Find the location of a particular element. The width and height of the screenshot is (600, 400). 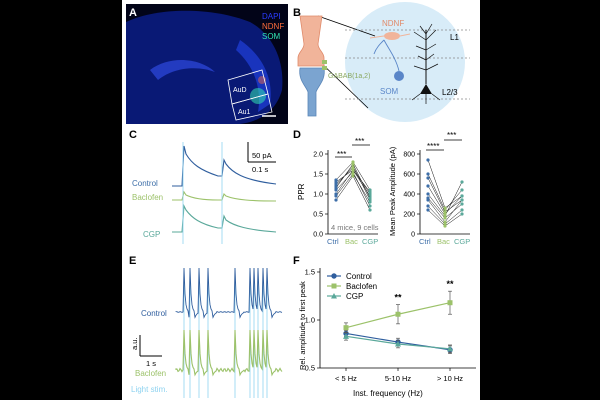

pyramidal-basal is located at coordinates (426, 98).